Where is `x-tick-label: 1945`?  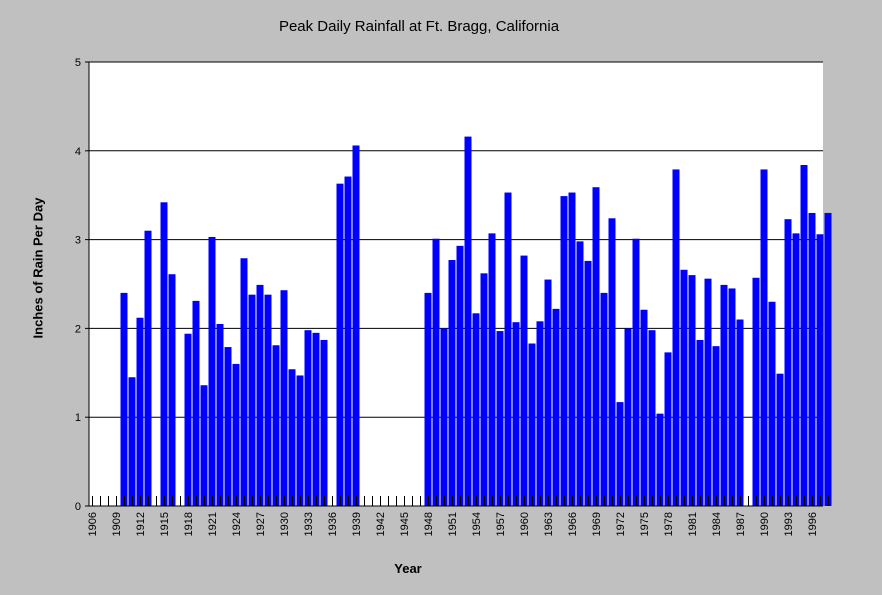
x-tick-label: 1945 is located at coordinates (405, 524).